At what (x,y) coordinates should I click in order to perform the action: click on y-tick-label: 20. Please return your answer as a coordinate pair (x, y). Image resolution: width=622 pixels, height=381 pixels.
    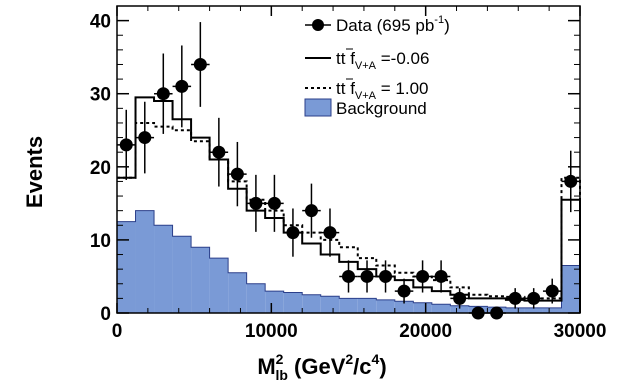
    Looking at the image, I should click on (100, 168).